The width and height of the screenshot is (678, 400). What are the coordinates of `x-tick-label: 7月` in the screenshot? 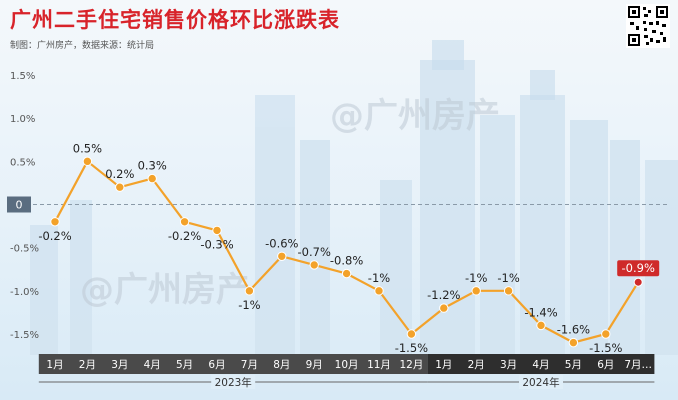 It's located at (249, 365).